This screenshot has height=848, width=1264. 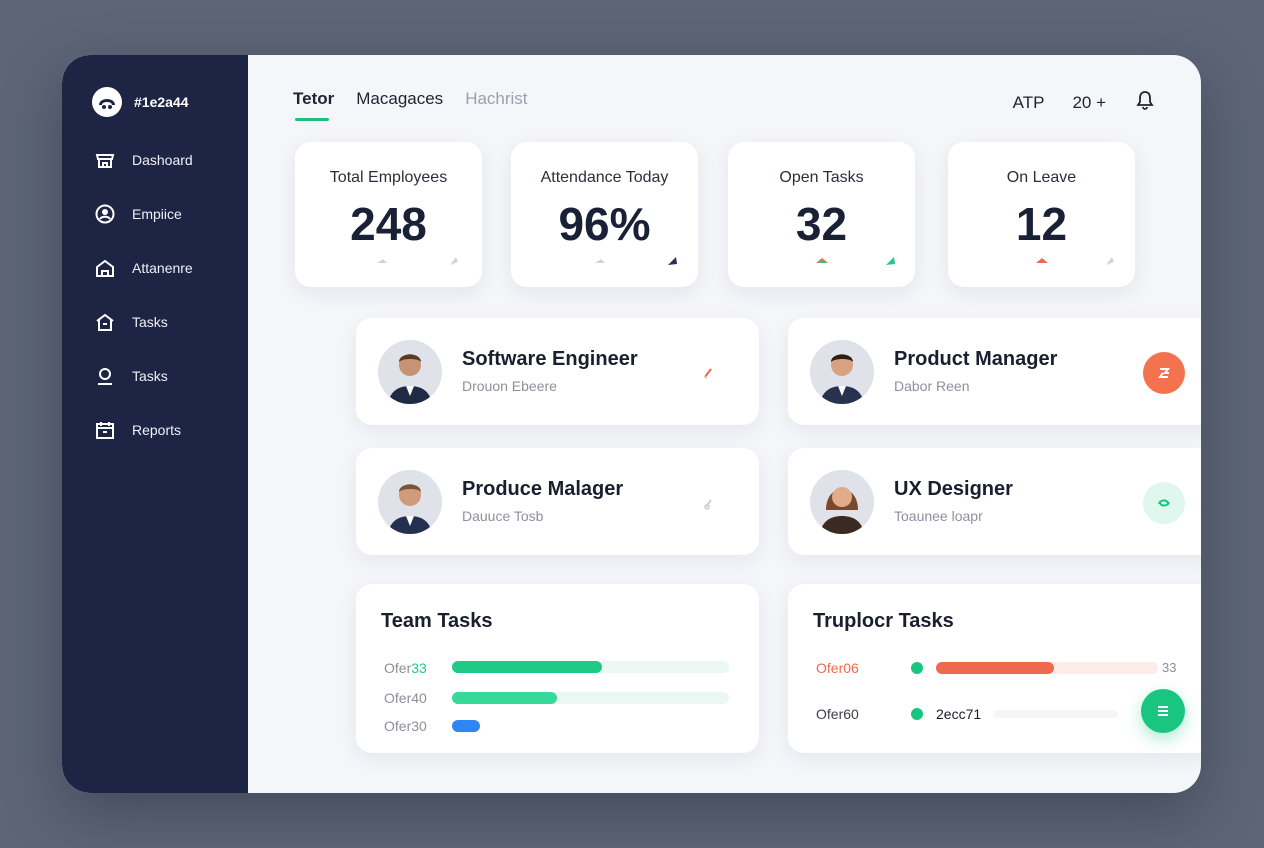 What do you see at coordinates (557, 371) in the screenshot?
I see `role-card-software-engineer: Software Engineer Drouon Ebeere` at bounding box center [557, 371].